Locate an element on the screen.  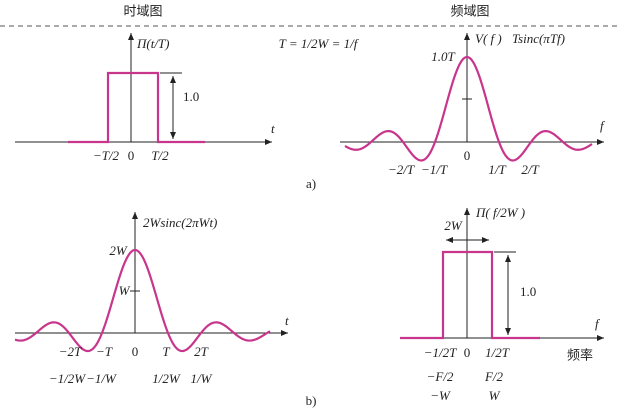
function-label: 2Wsinc(2πWt) is located at coordinates (180, 222).